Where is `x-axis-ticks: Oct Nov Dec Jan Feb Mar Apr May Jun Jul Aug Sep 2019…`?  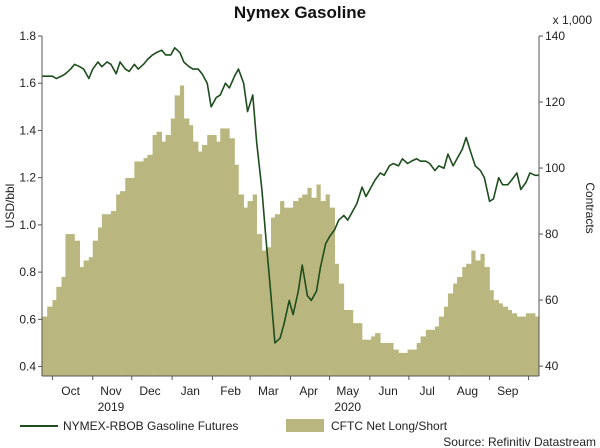
x-axis-ticks: Oct Nov Dec Jan Feb Mar Apr May Jun Jul Aug Sep 2019… is located at coordinates (290, 395).